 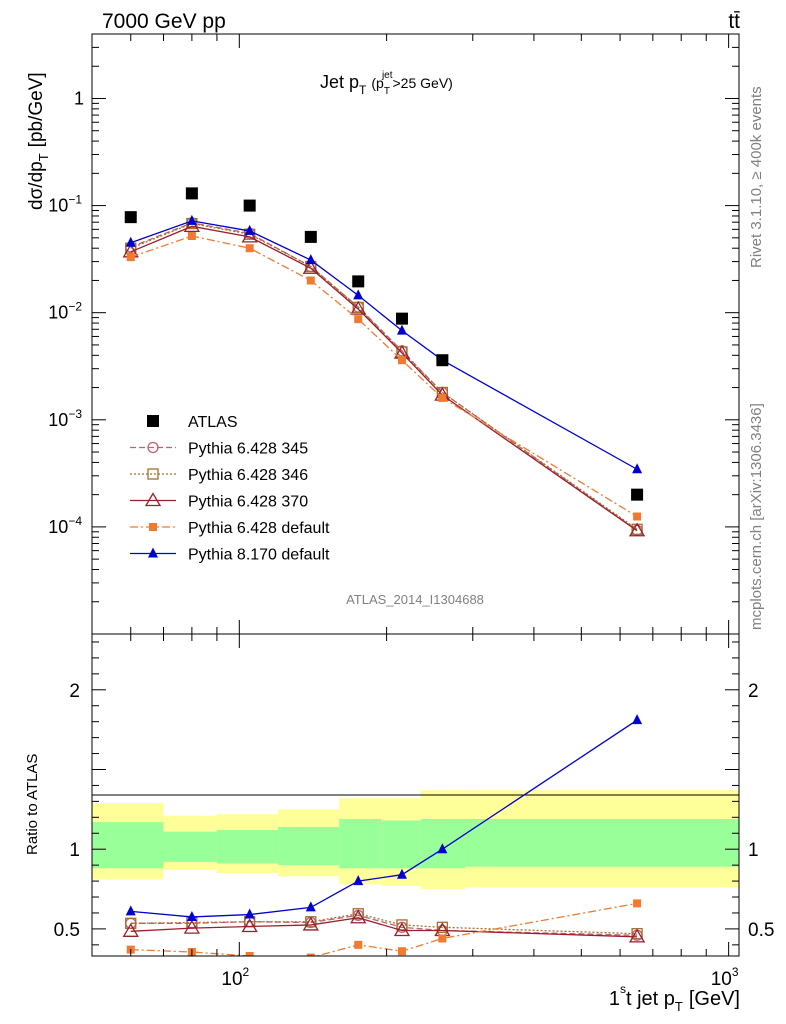 What do you see at coordinates (67, 930) in the screenshot?
I see `ratio-ytick-label-left-0: 0.5` at bounding box center [67, 930].